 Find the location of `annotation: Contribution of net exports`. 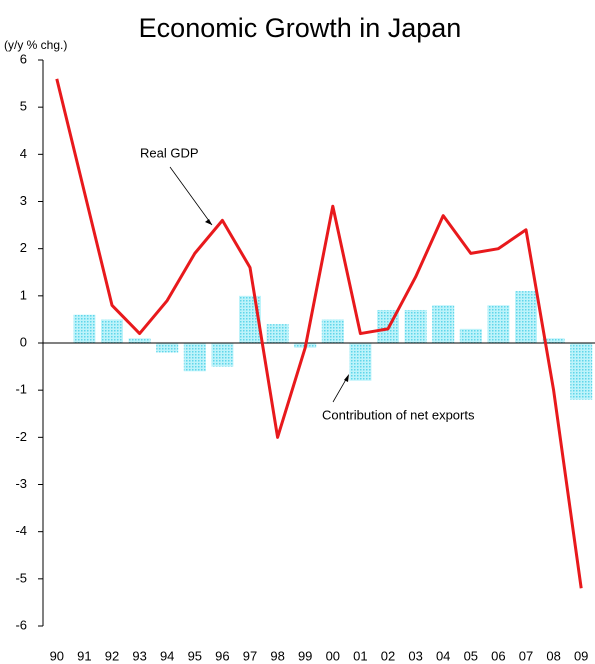

annotation: Contribution of net exports is located at coordinates (398, 414).